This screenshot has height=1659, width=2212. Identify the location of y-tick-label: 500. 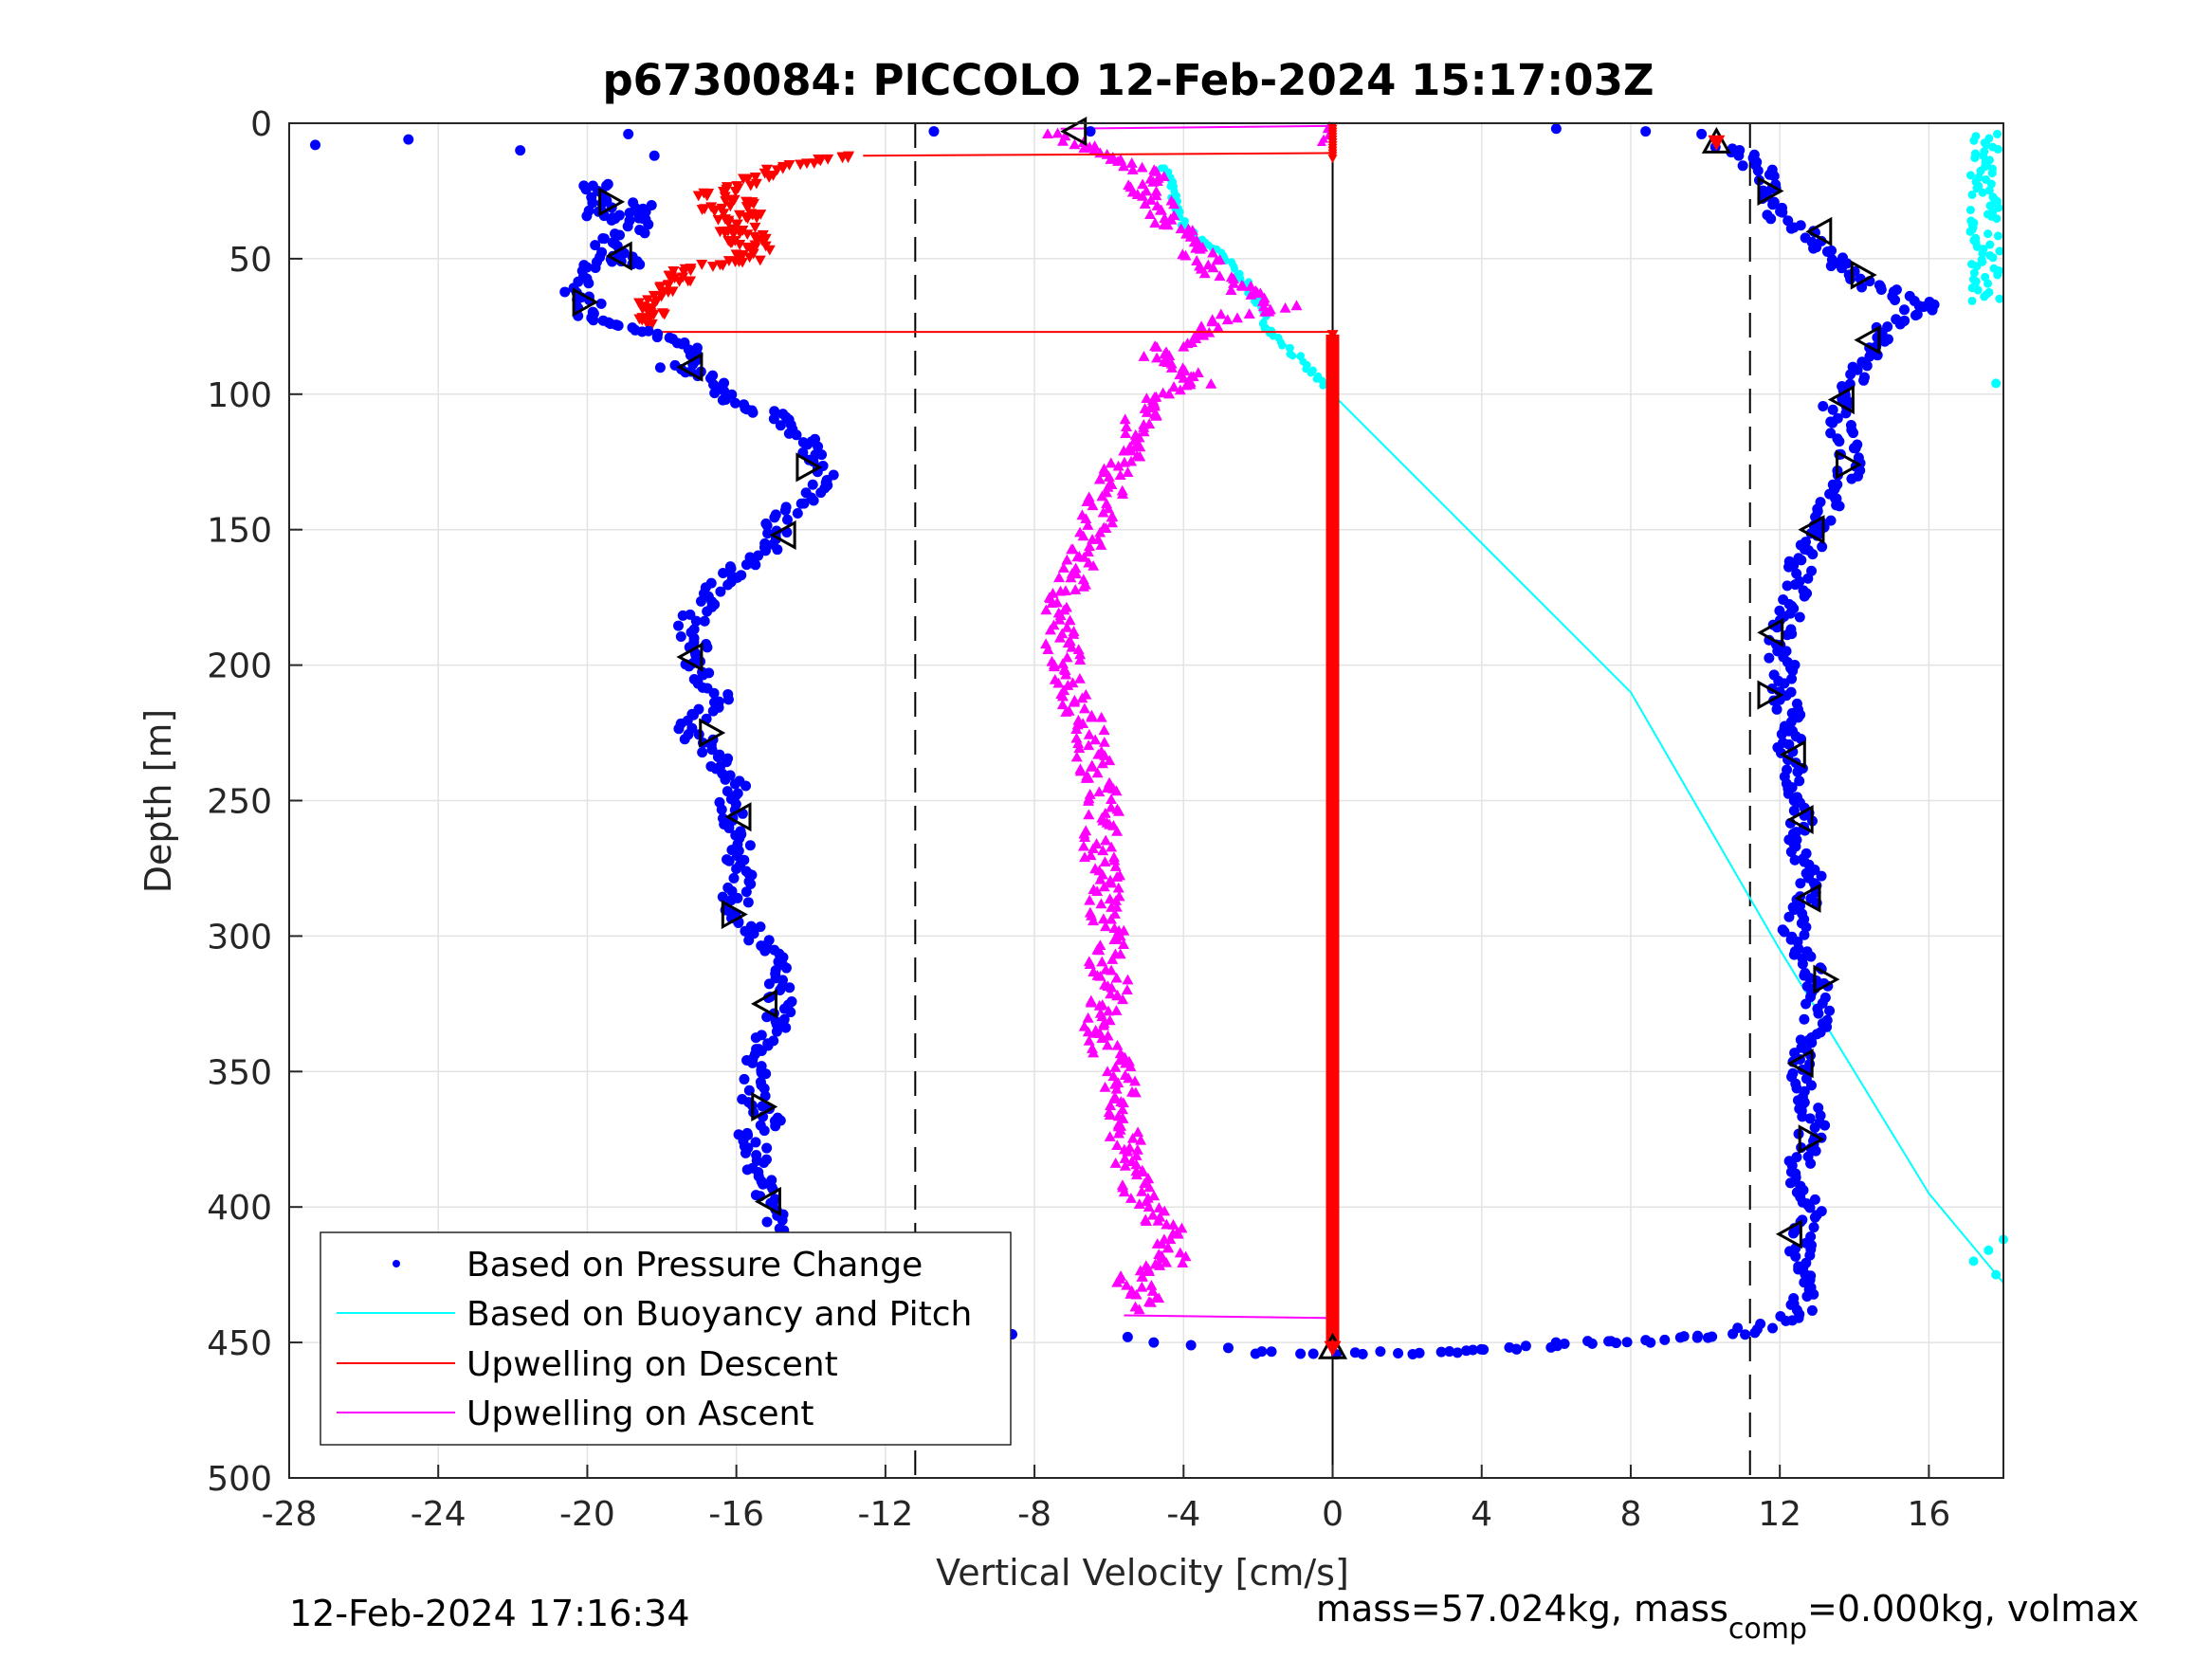
(239, 1479).